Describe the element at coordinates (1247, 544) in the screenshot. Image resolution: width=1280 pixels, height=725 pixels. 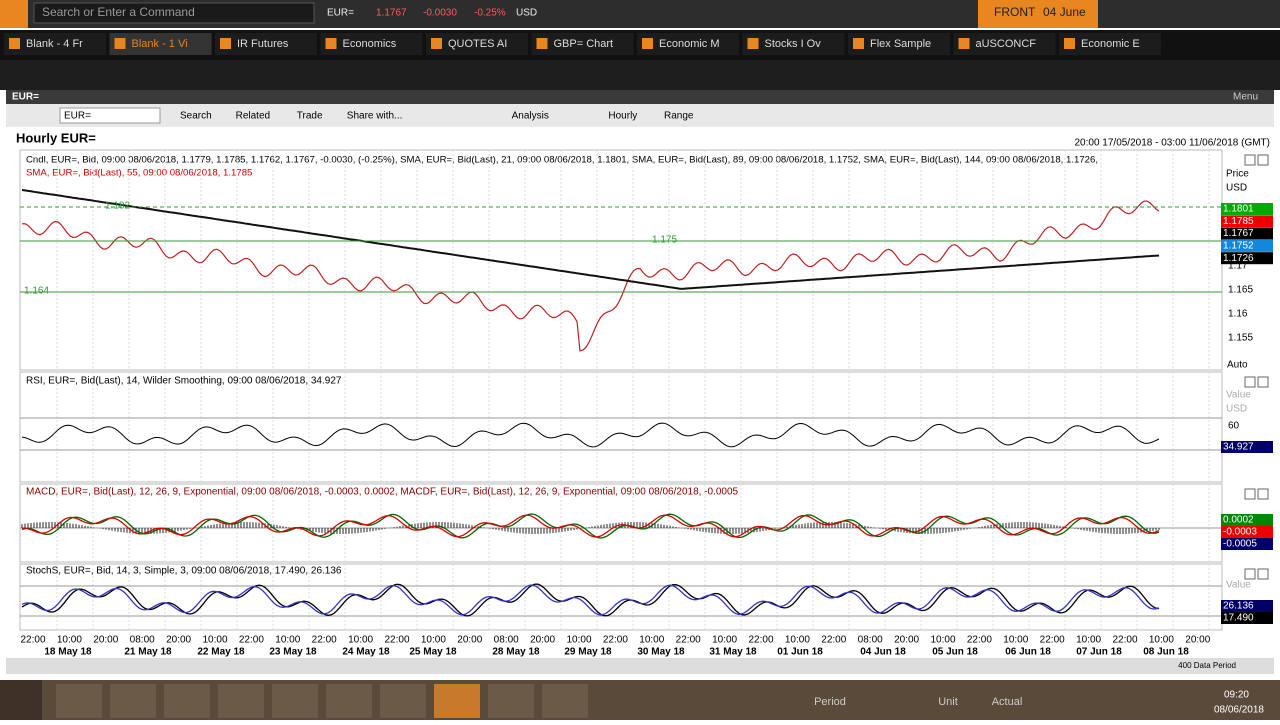
I see `value-tag` at that location.